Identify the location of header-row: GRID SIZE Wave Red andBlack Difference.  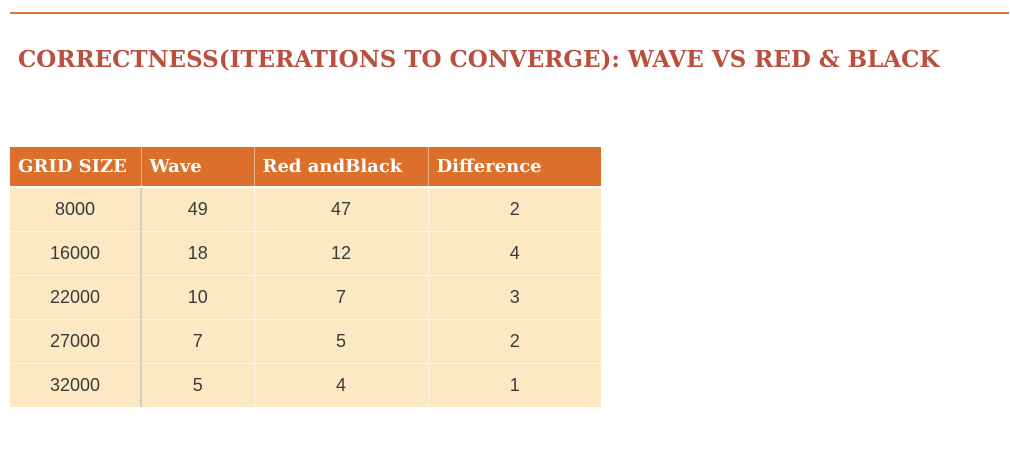
(305, 167).